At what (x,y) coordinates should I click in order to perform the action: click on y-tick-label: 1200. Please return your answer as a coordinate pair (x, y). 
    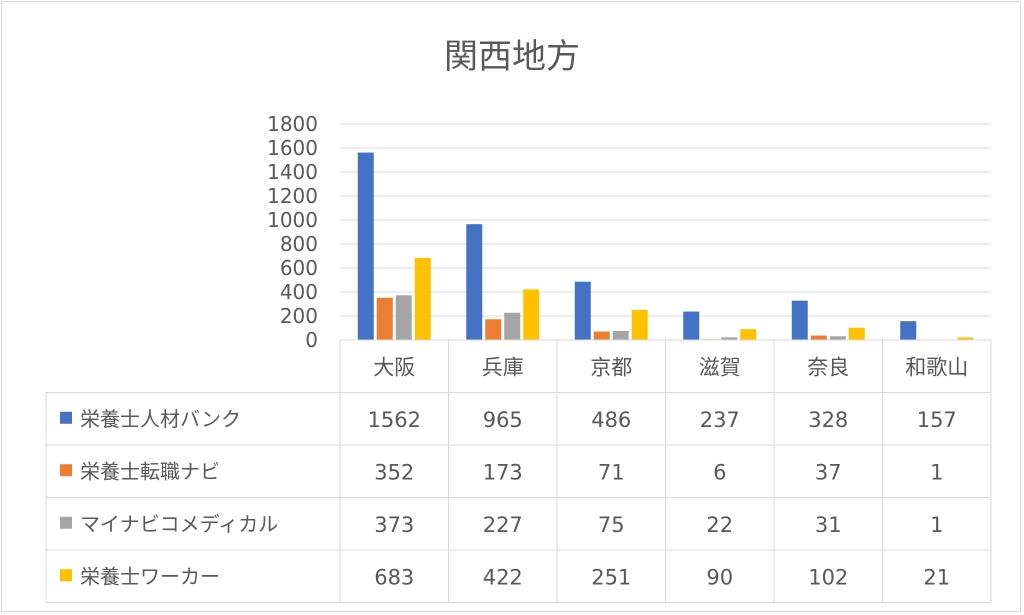
    Looking at the image, I should click on (292, 196).